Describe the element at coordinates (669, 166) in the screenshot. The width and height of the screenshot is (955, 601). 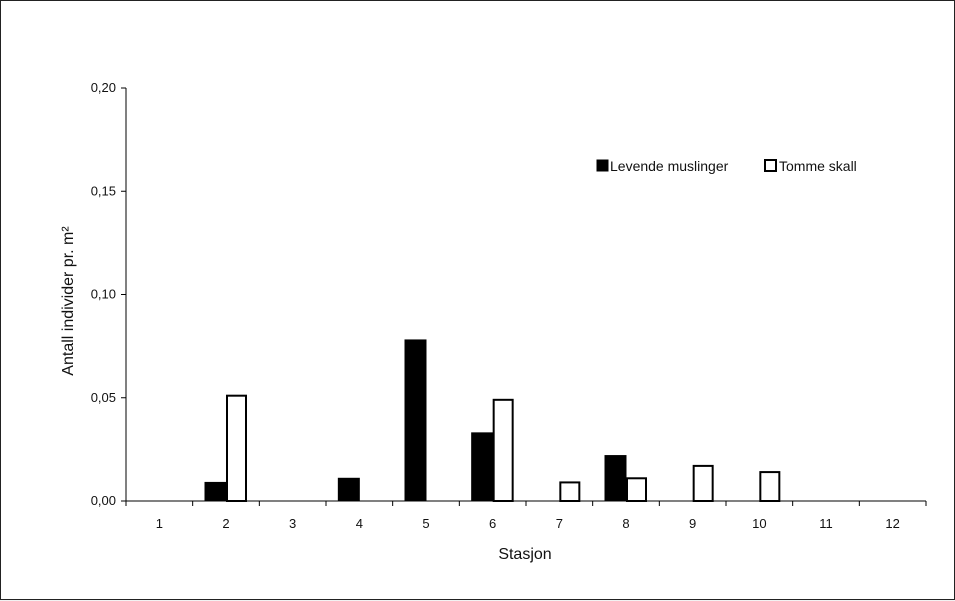
I see `legend-label-levende: Levende muslinger` at that location.